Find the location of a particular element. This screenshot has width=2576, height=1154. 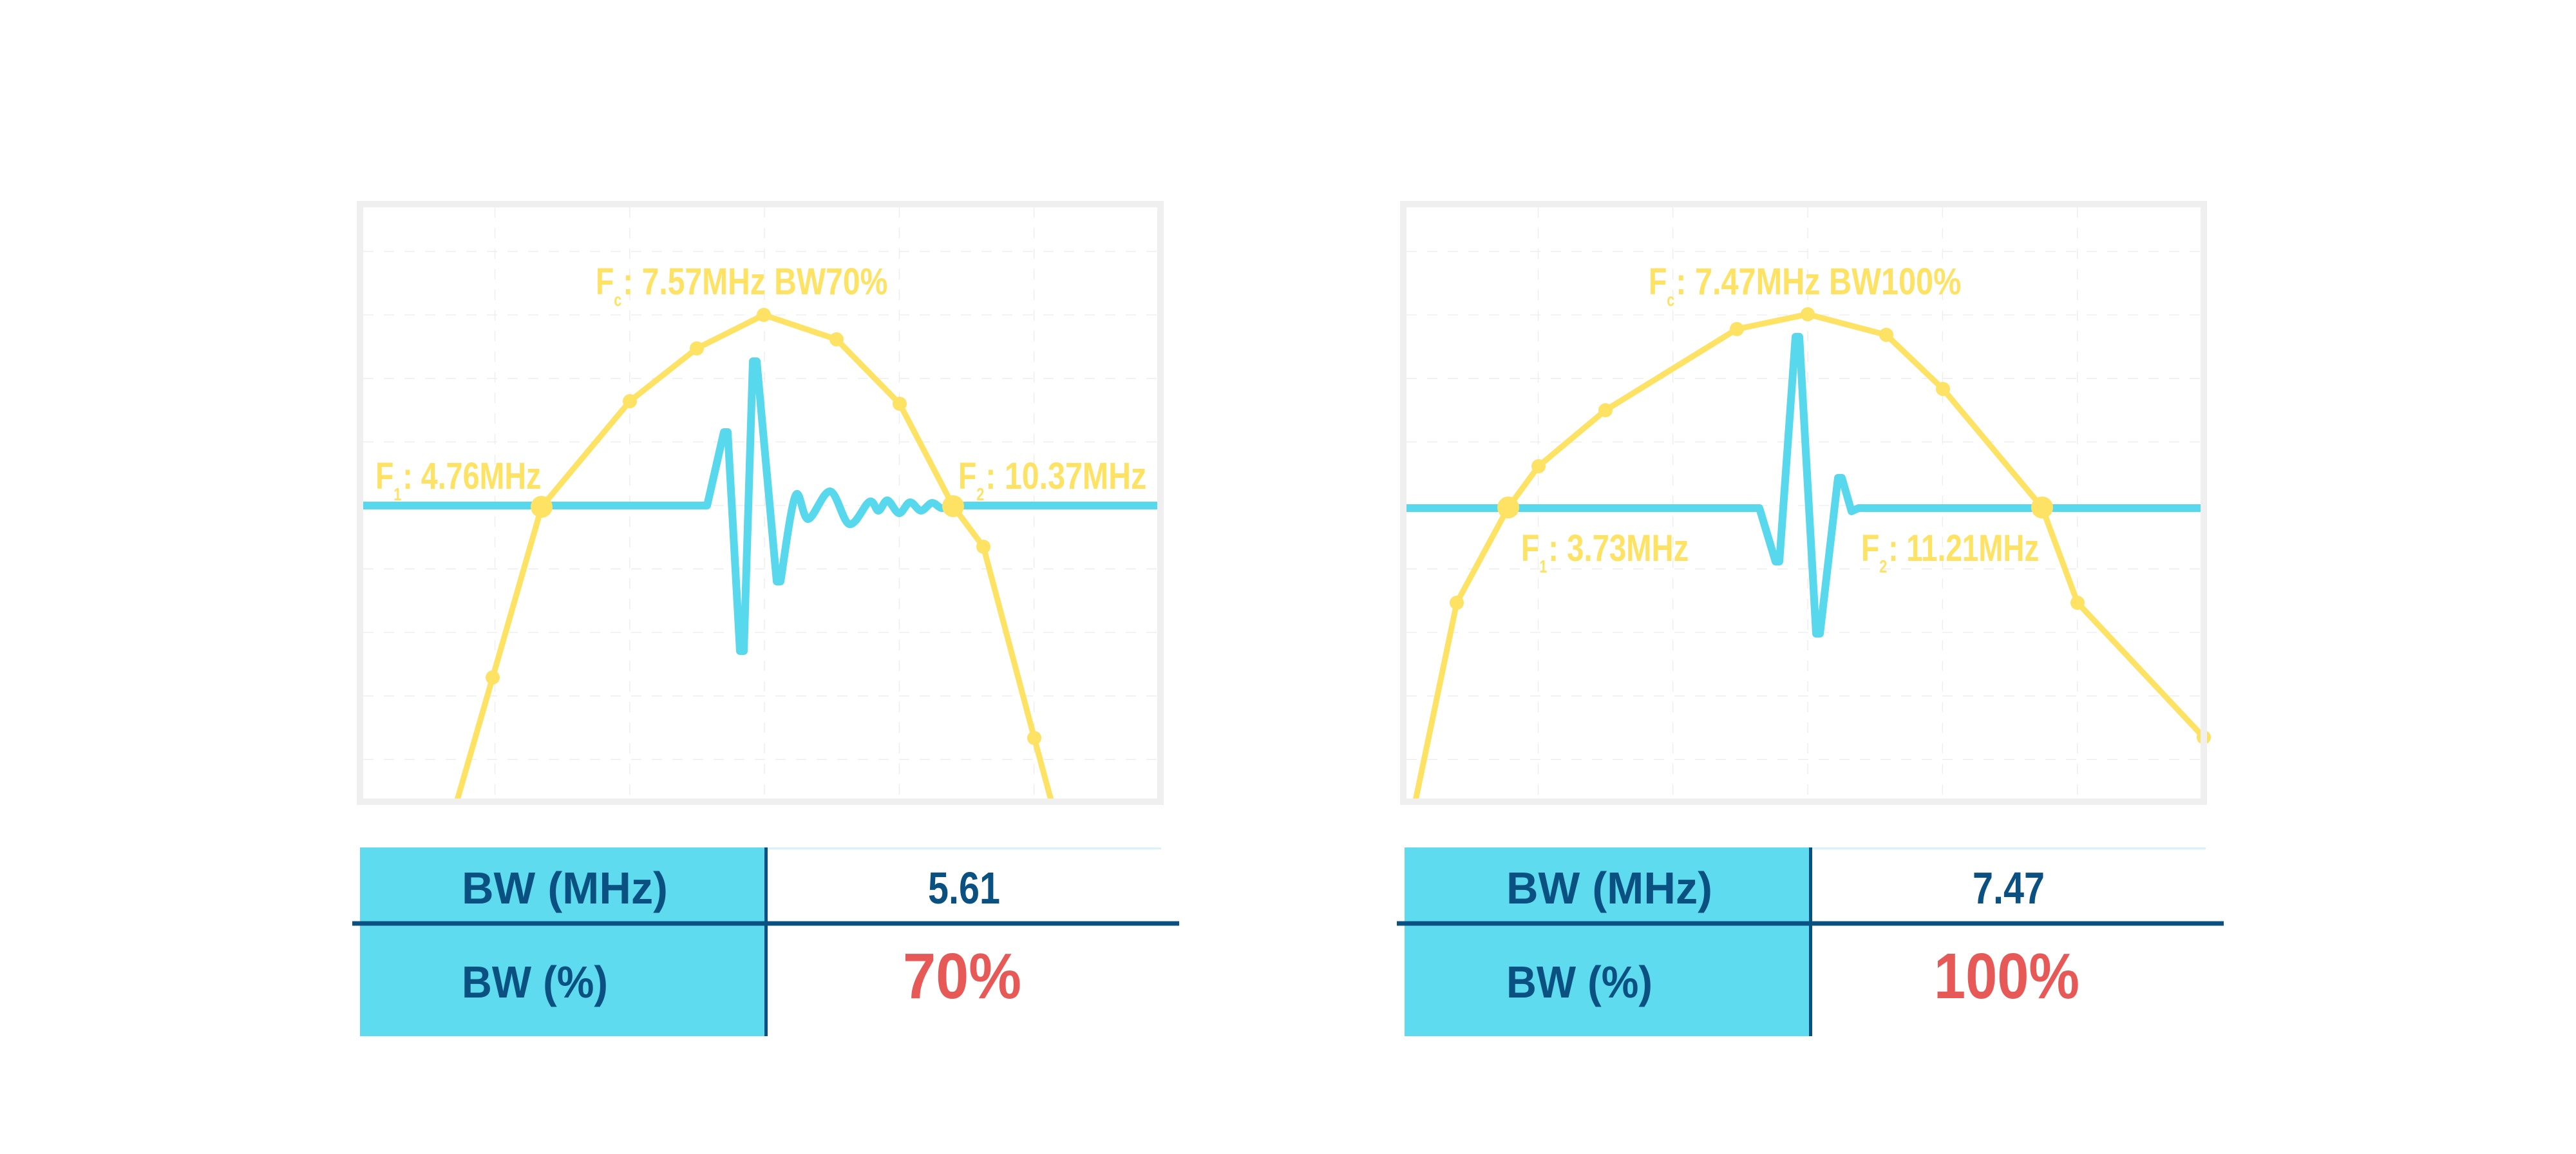

svg-text: 7.47 is located at coordinates (2009, 888).